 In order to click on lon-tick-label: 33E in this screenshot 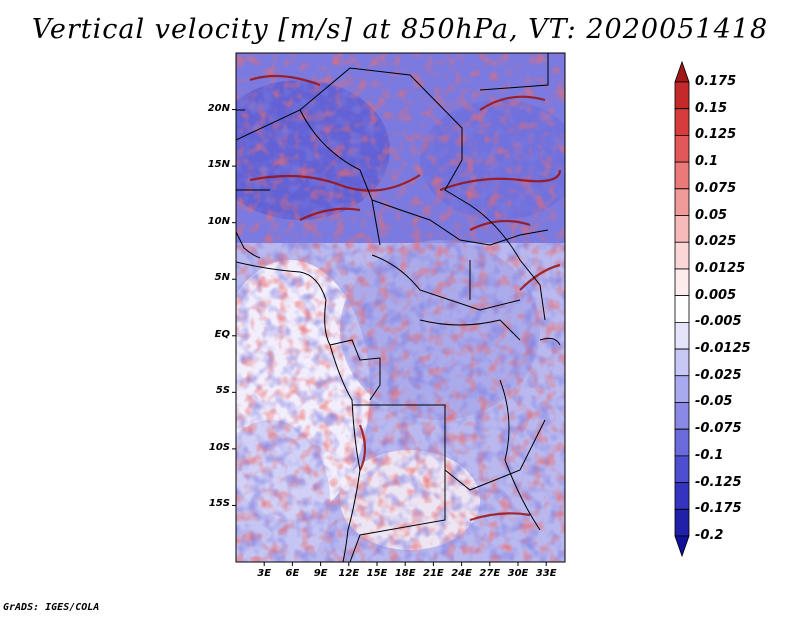, I will do `click(546, 573)`.